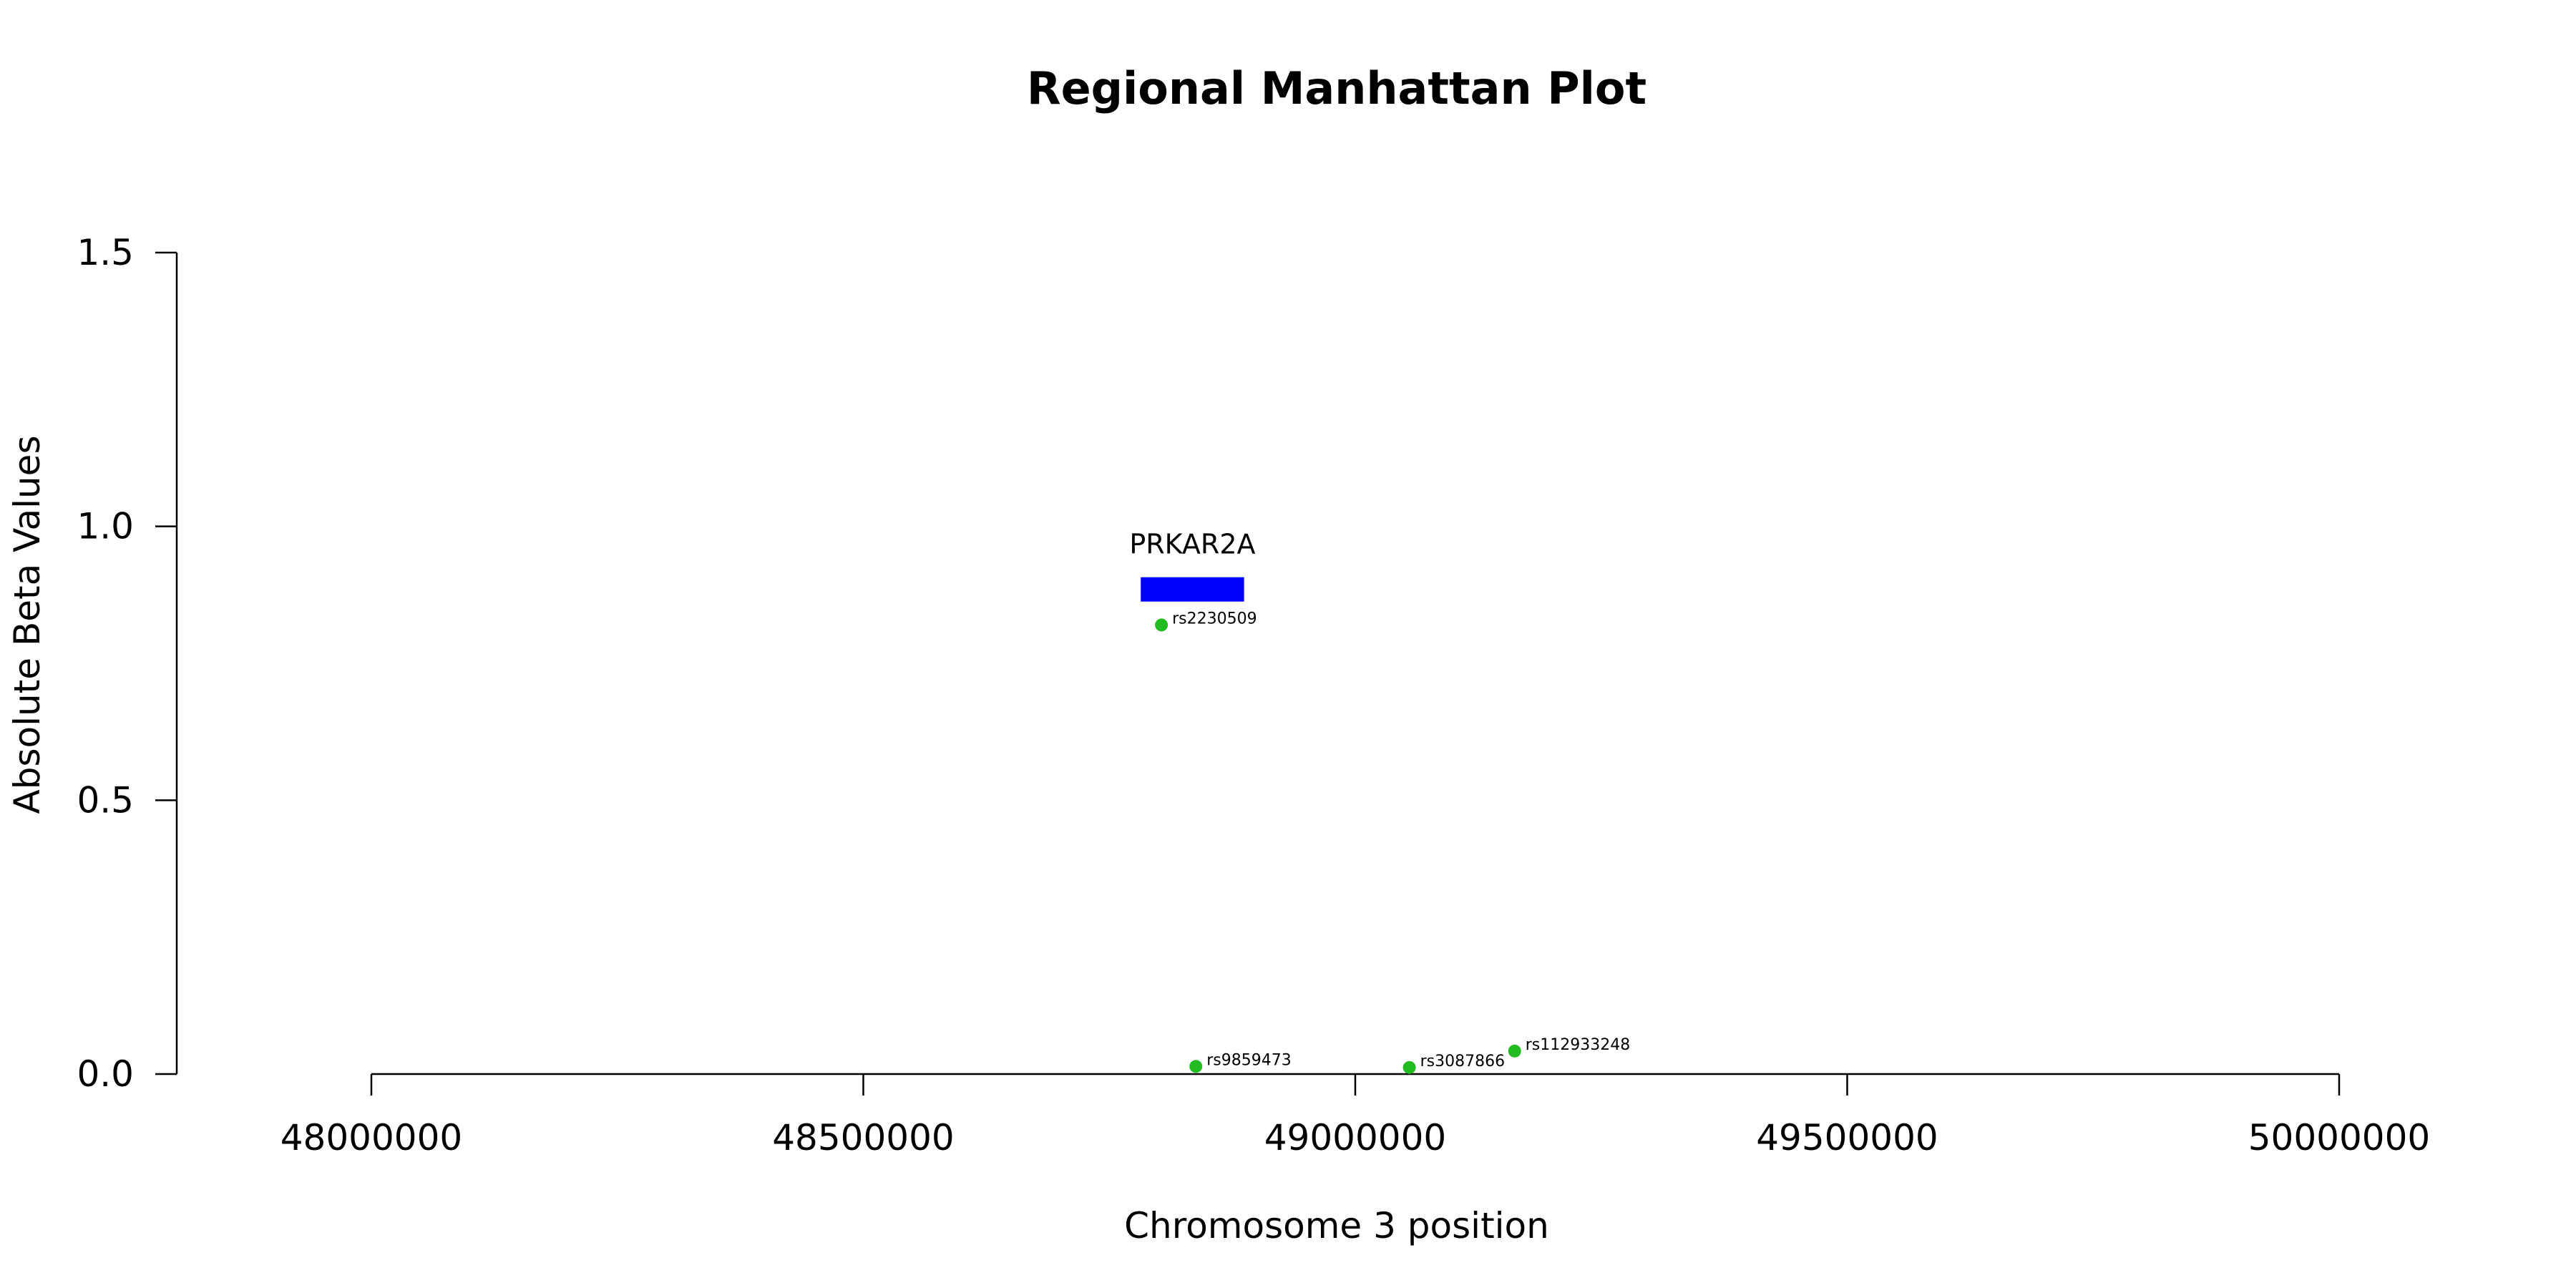  What do you see at coordinates (863, 1137) in the screenshot?
I see `x-tick-label: 48500000` at bounding box center [863, 1137].